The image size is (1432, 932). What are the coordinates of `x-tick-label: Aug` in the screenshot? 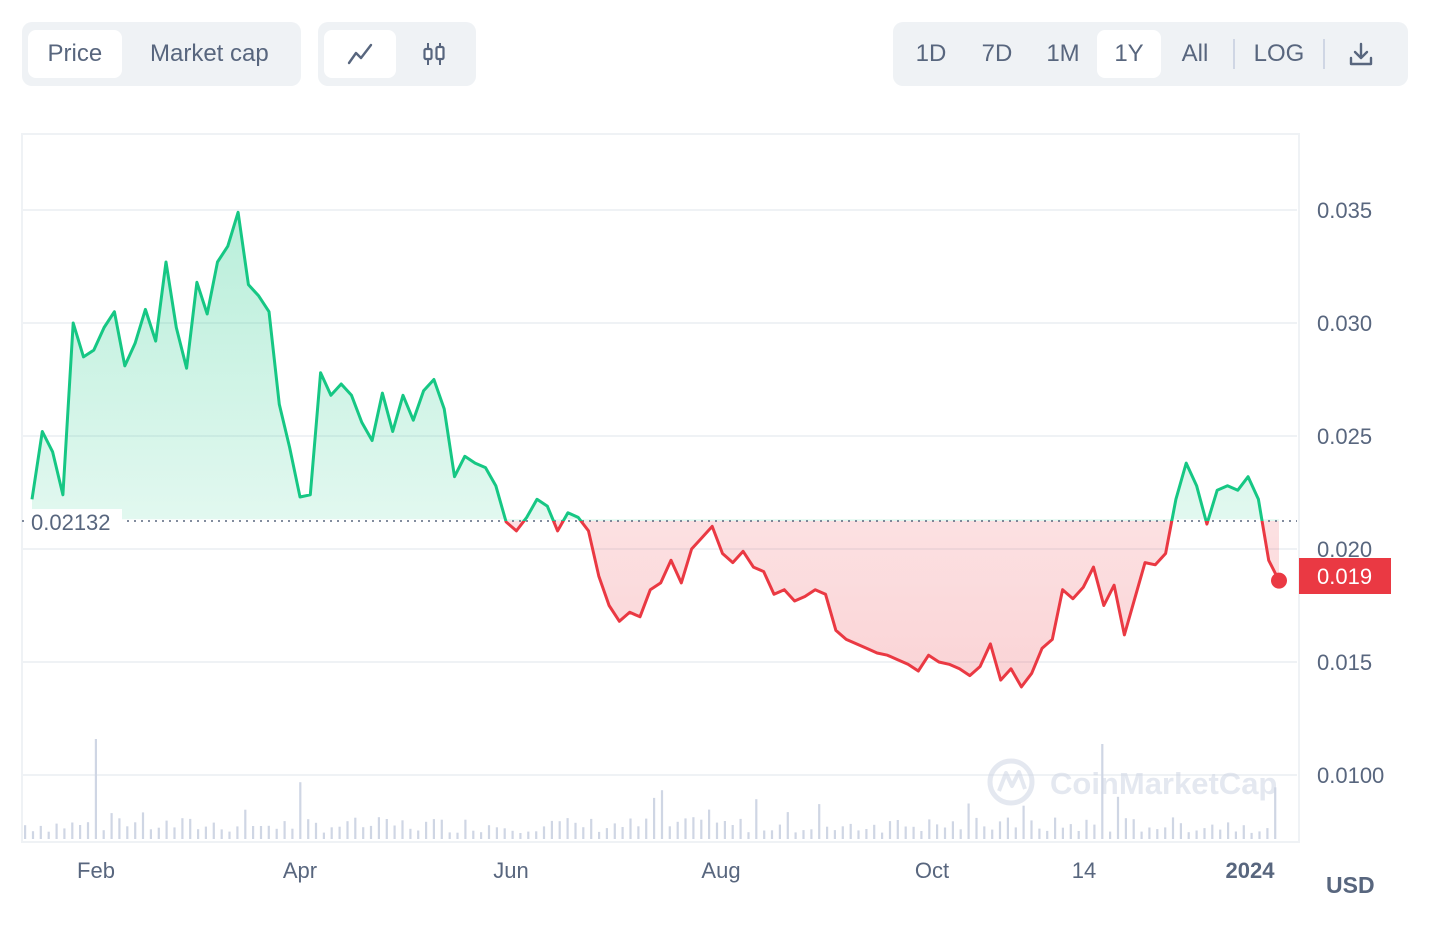 It's located at (720, 870).